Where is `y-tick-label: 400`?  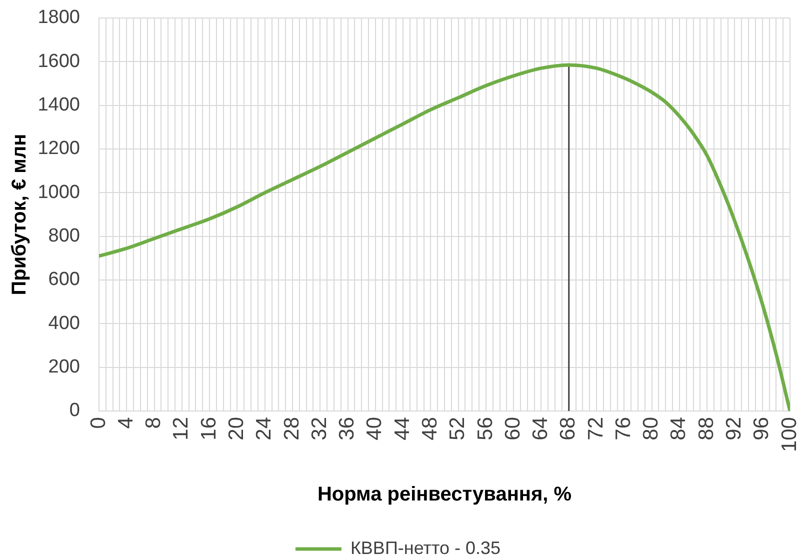
y-tick-label: 400 is located at coordinates (64, 323).